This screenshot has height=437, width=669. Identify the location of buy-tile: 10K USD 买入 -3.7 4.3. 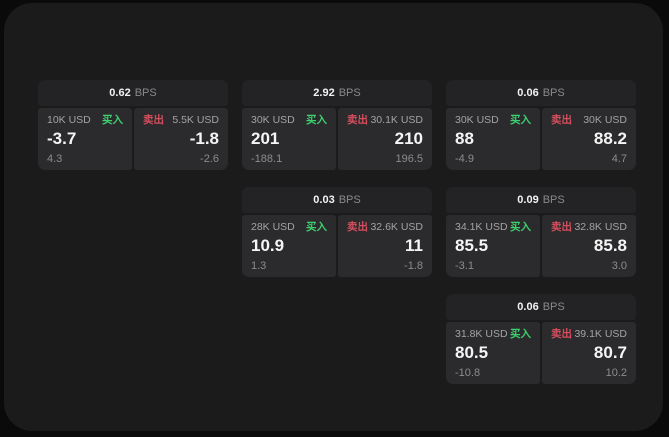
(85, 139).